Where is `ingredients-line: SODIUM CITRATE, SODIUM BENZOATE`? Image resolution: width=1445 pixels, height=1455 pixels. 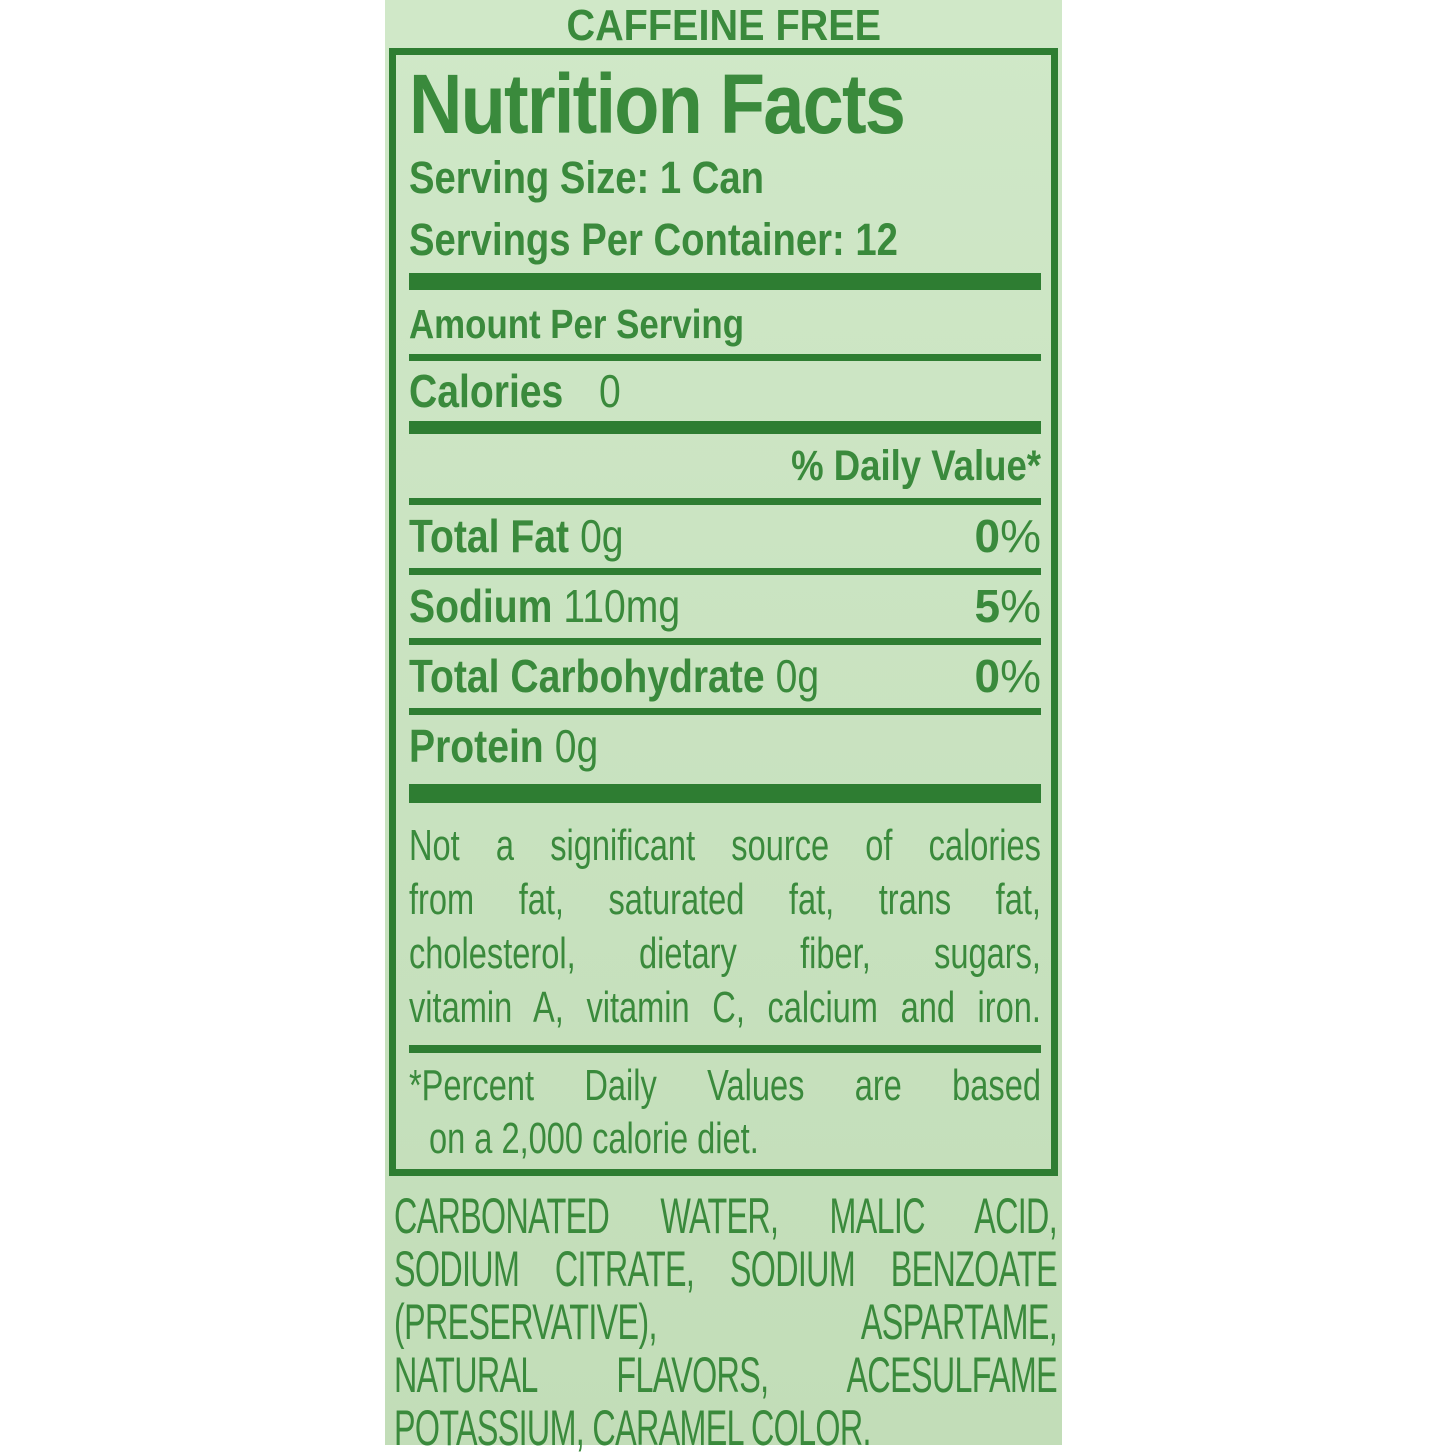 ingredients-line: SODIUM CITRATE, SODIUM BENZOATE is located at coordinates (726, 1269).